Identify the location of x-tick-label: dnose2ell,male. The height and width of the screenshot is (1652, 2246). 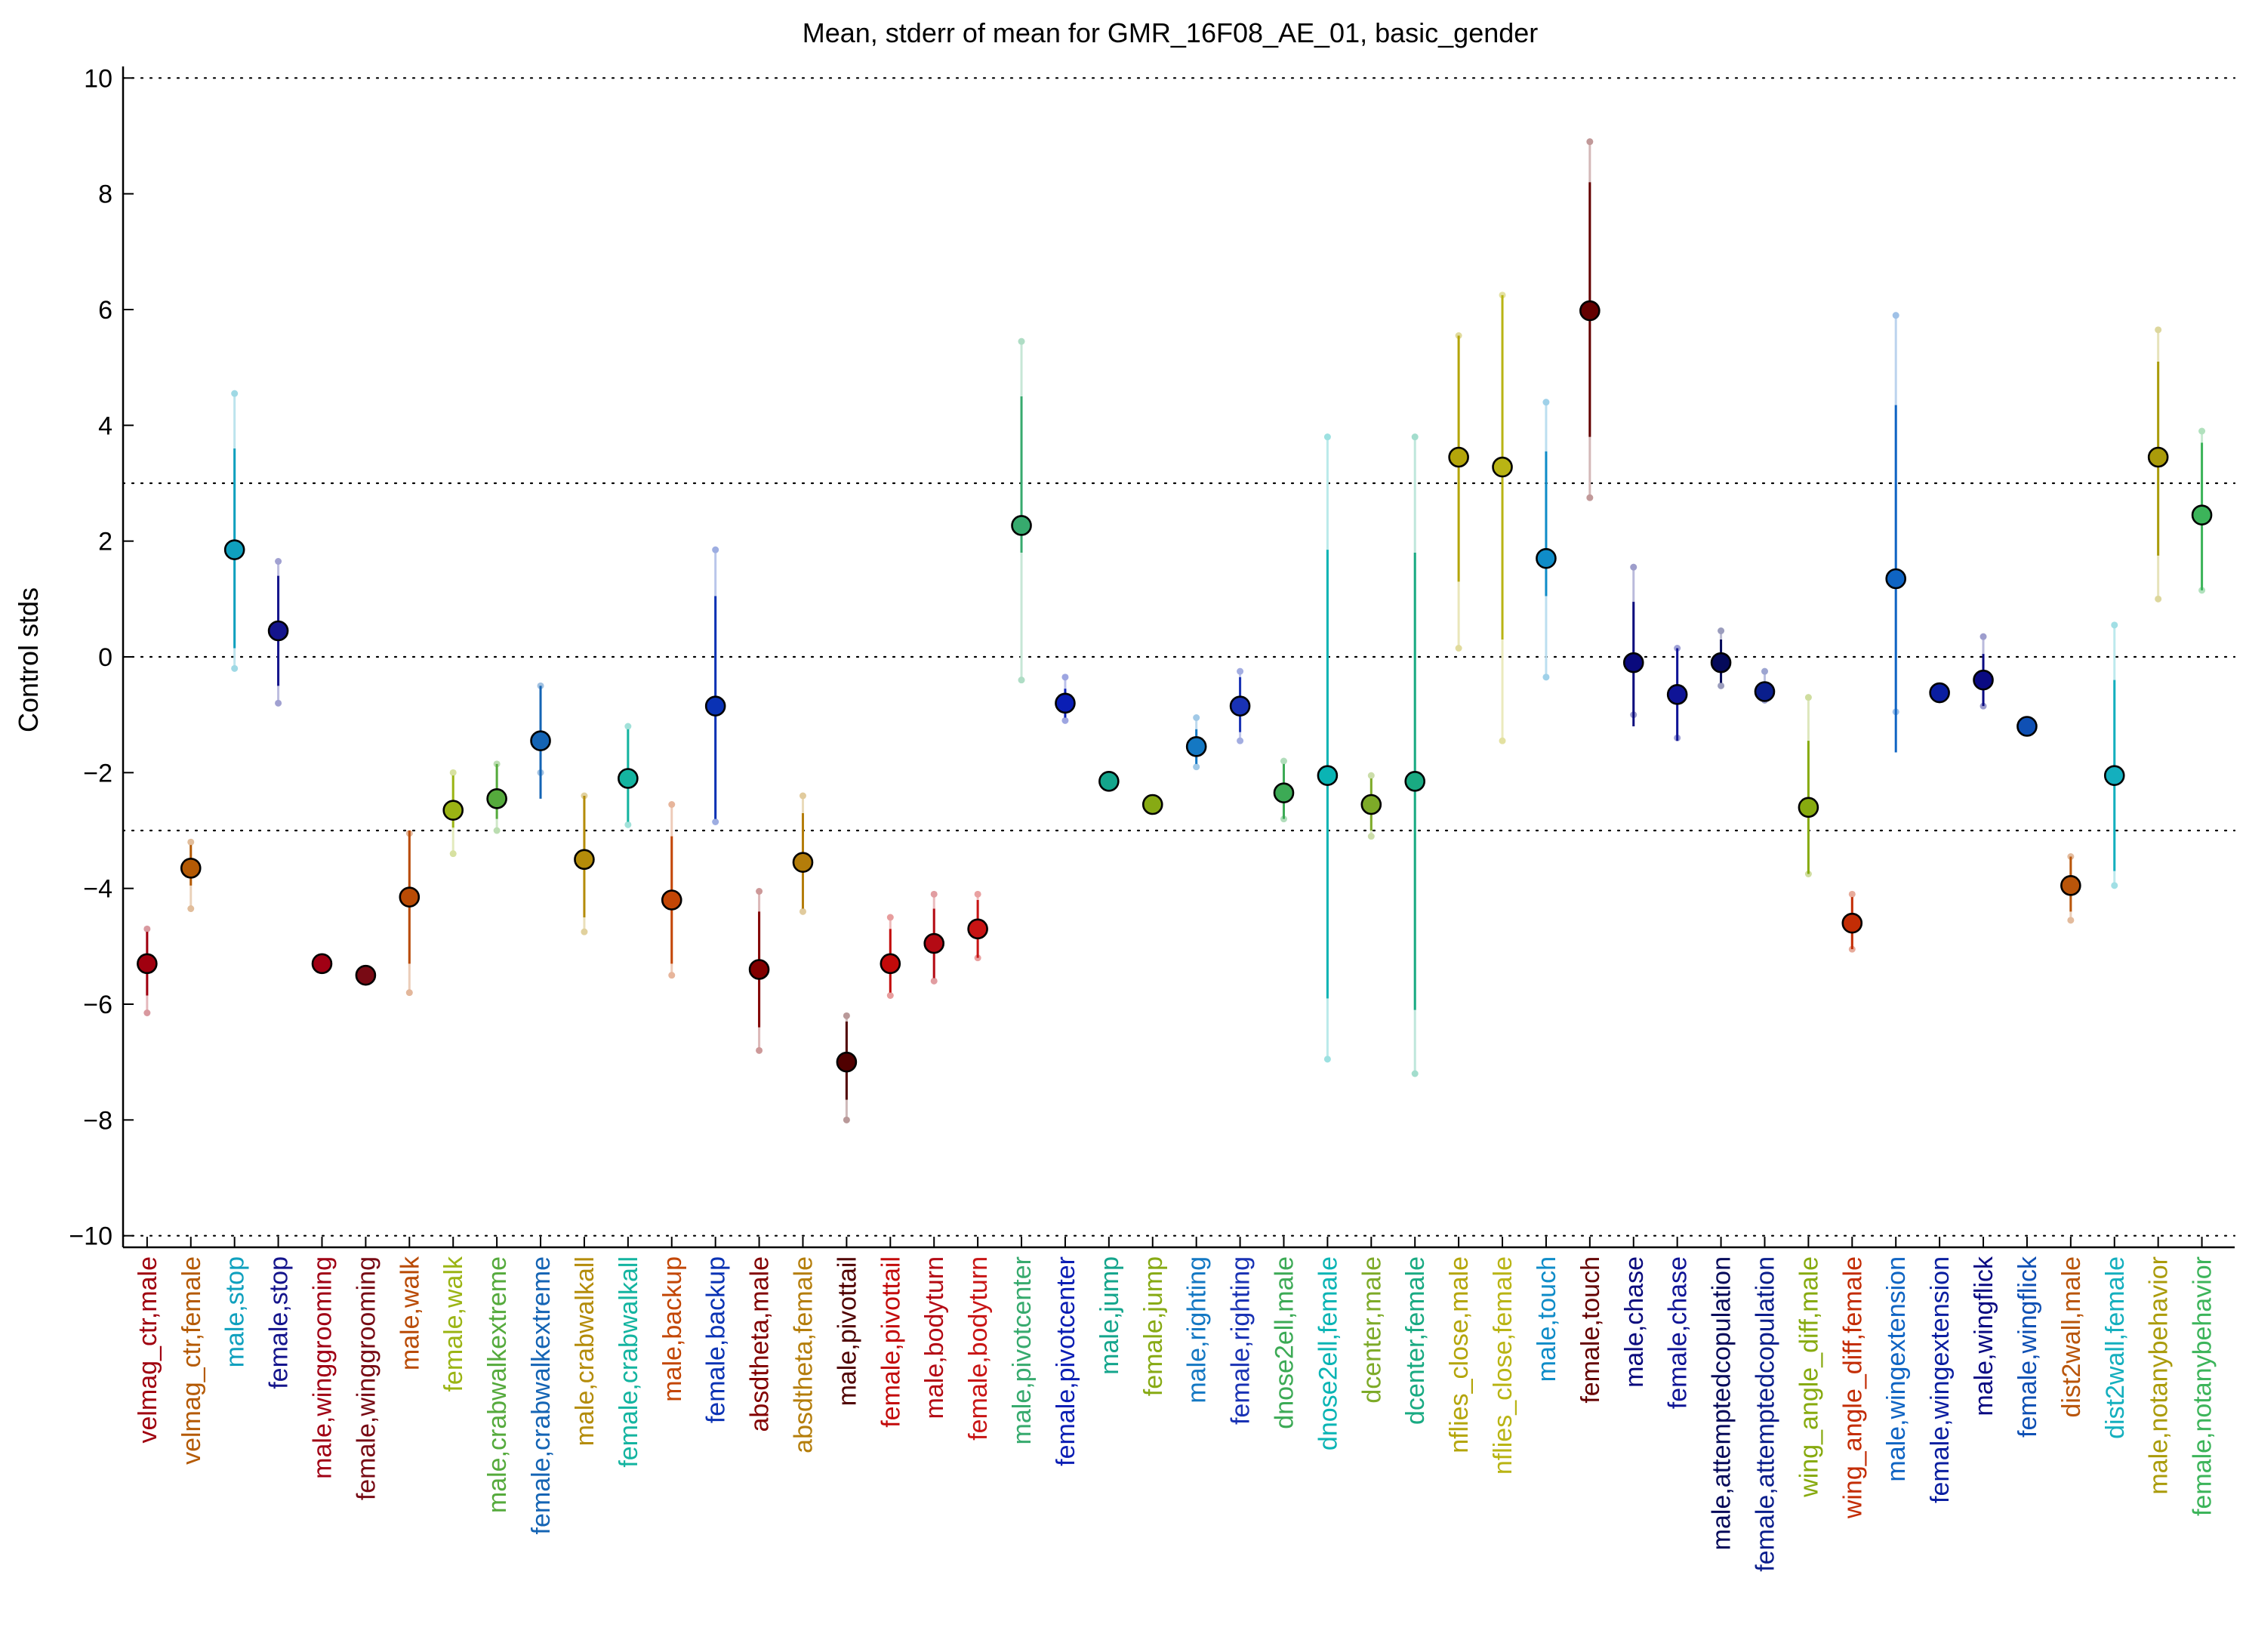
(1284, 1342).